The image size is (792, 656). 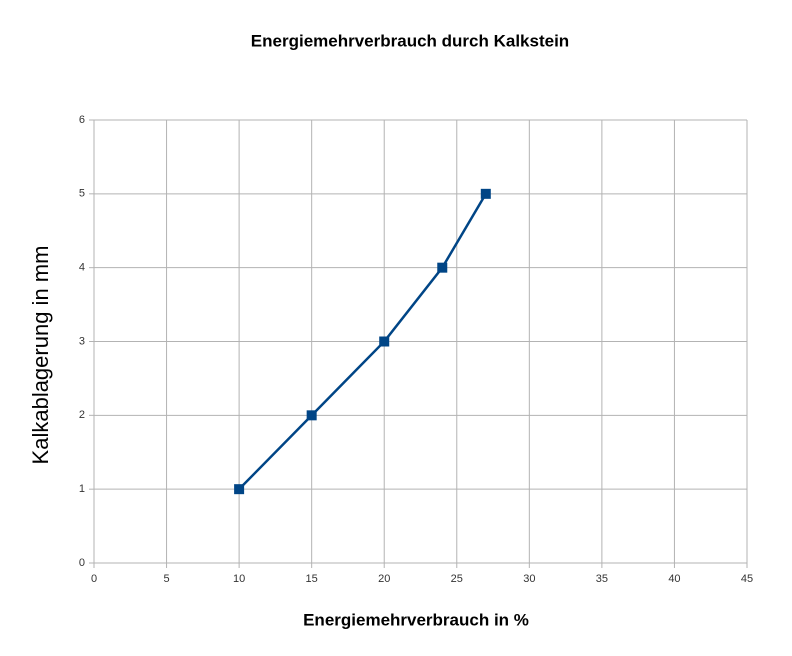 I want to click on x-tick-label: 25, so click(x=457, y=579).